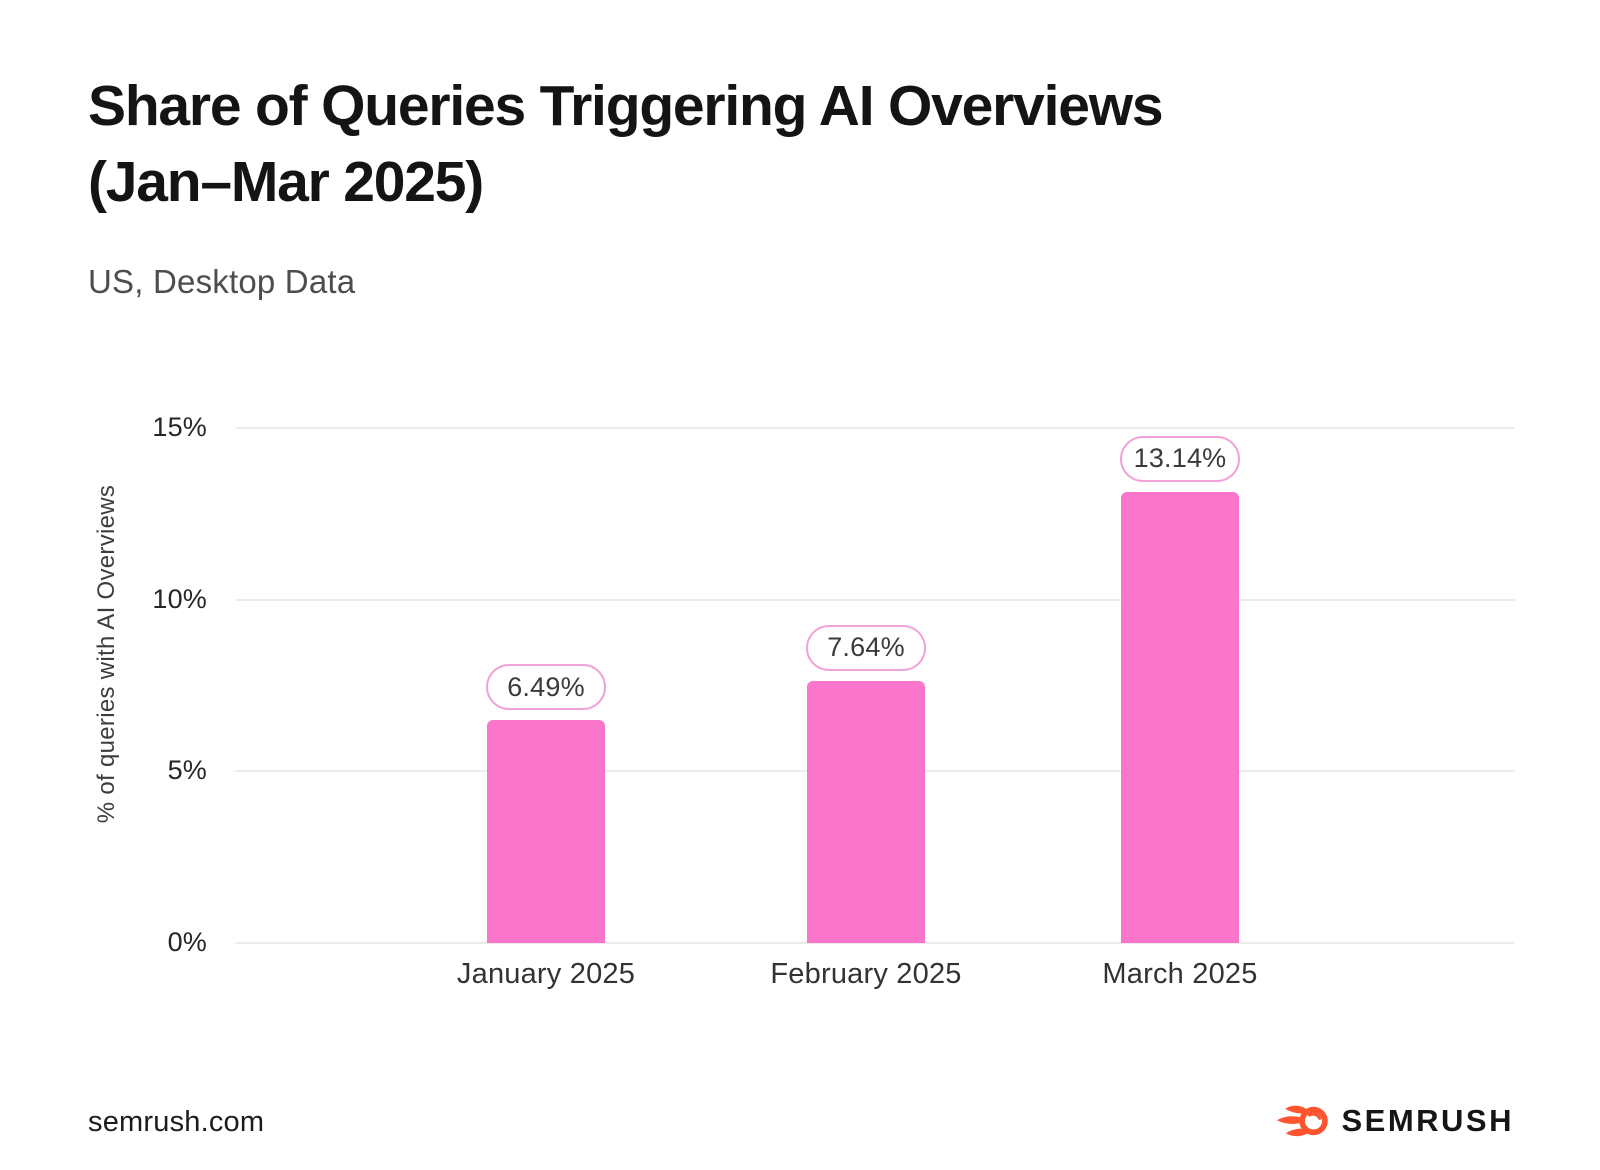 The width and height of the screenshot is (1600, 1170). What do you see at coordinates (875, 428) in the screenshot?
I see `gridline-15%` at bounding box center [875, 428].